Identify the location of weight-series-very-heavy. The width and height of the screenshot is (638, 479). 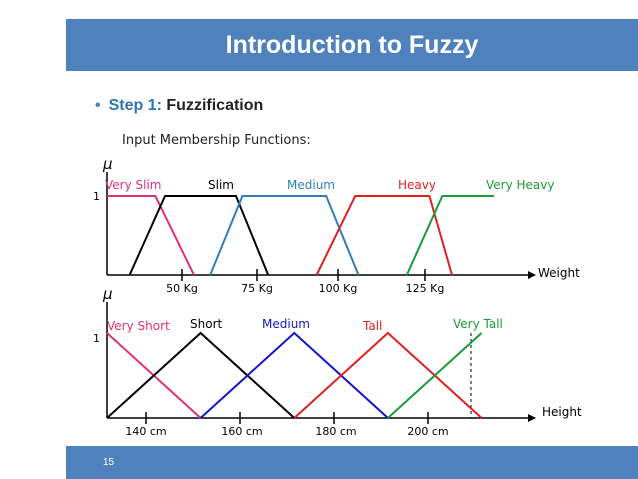
(449, 235).